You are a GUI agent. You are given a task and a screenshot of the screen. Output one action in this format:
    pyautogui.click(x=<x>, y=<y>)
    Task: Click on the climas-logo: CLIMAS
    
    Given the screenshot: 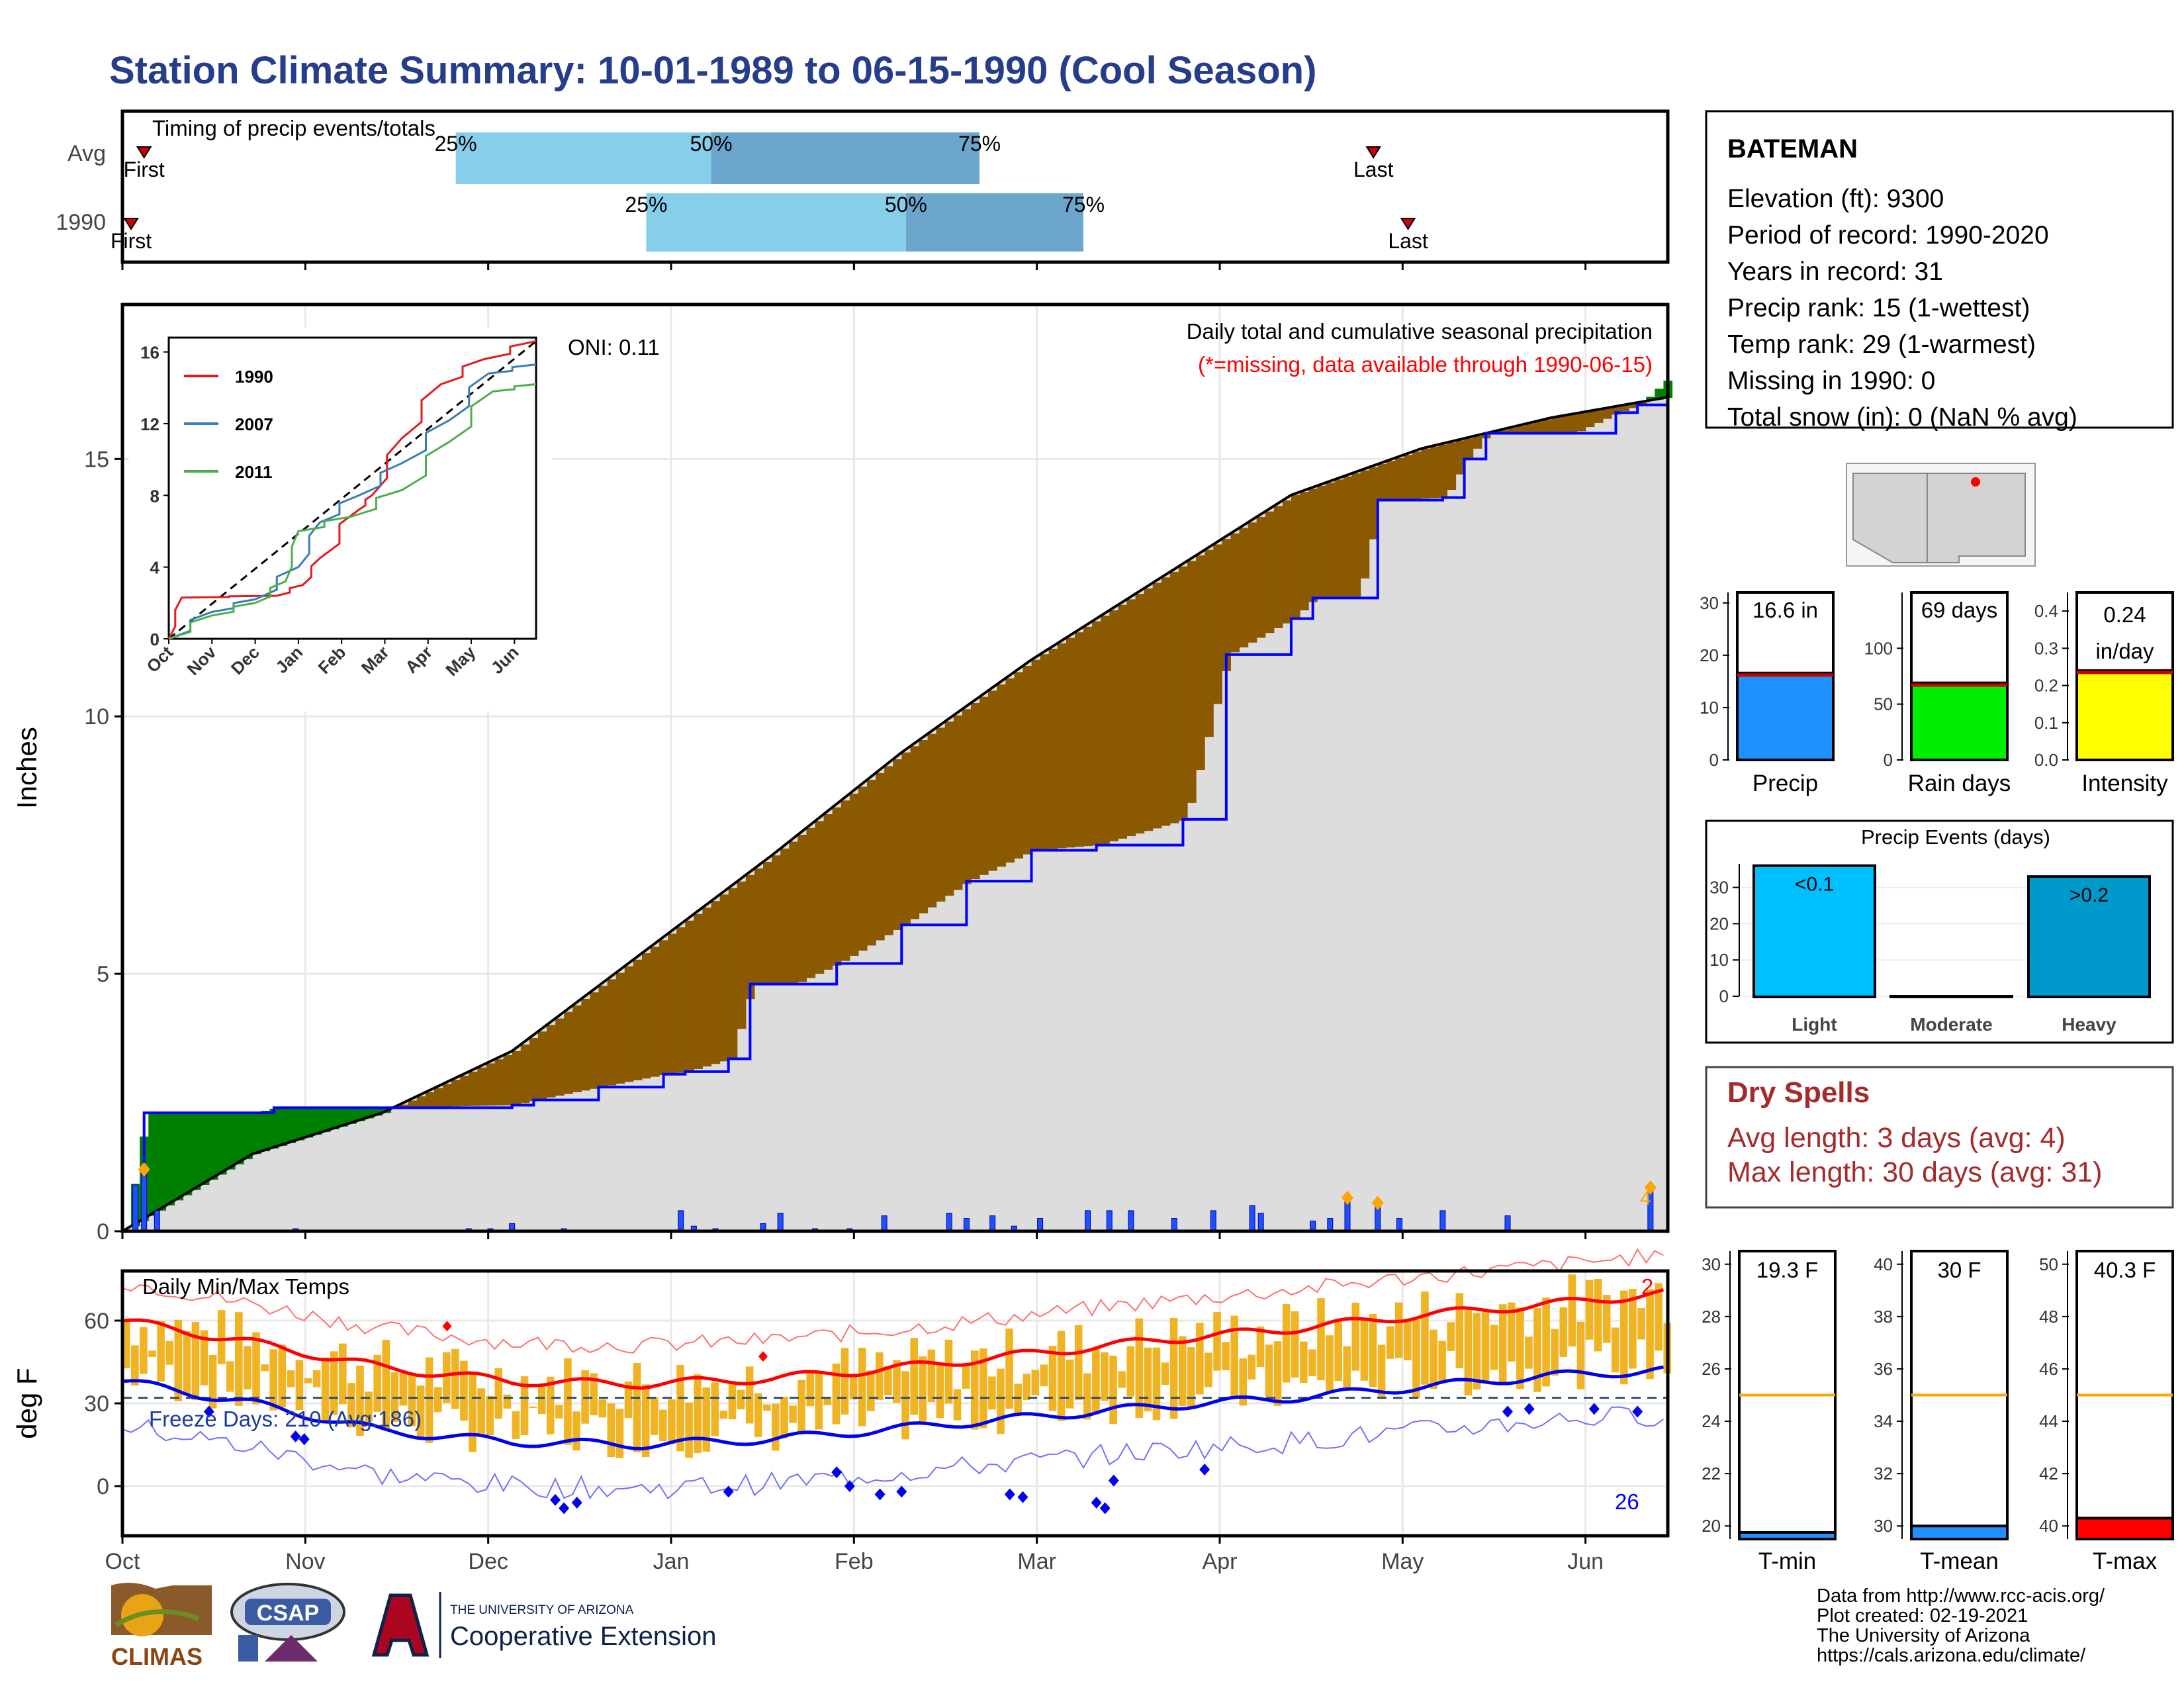 What is the action you would take?
    pyautogui.click(x=161, y=1626)
    